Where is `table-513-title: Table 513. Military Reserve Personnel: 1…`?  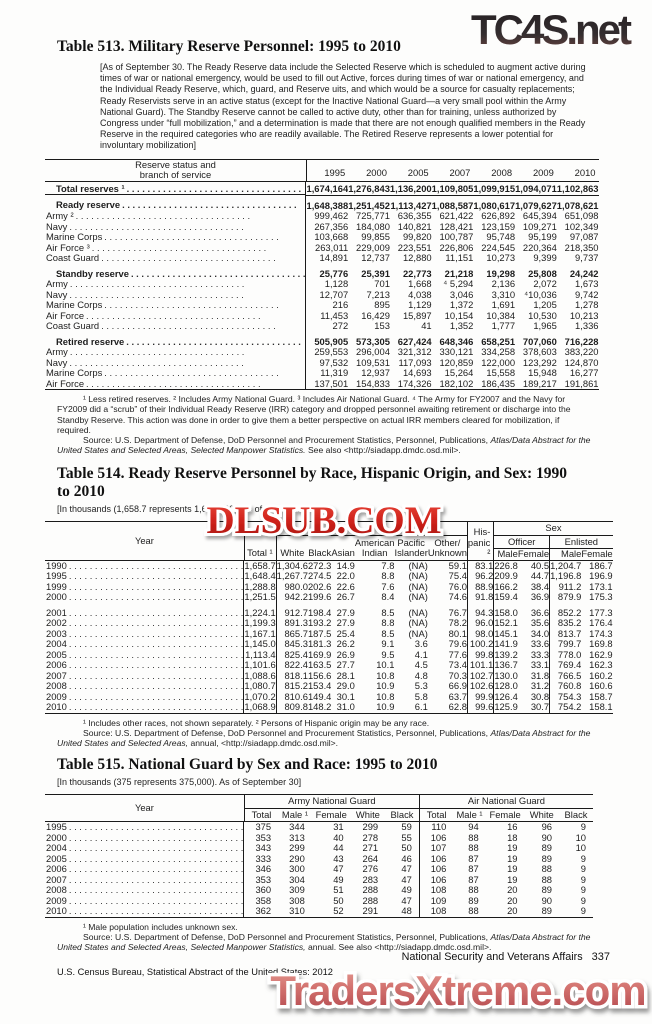
table-513-title: Table 513. Military Reserve Personnel: 1… is located at coordinates (229, 46).